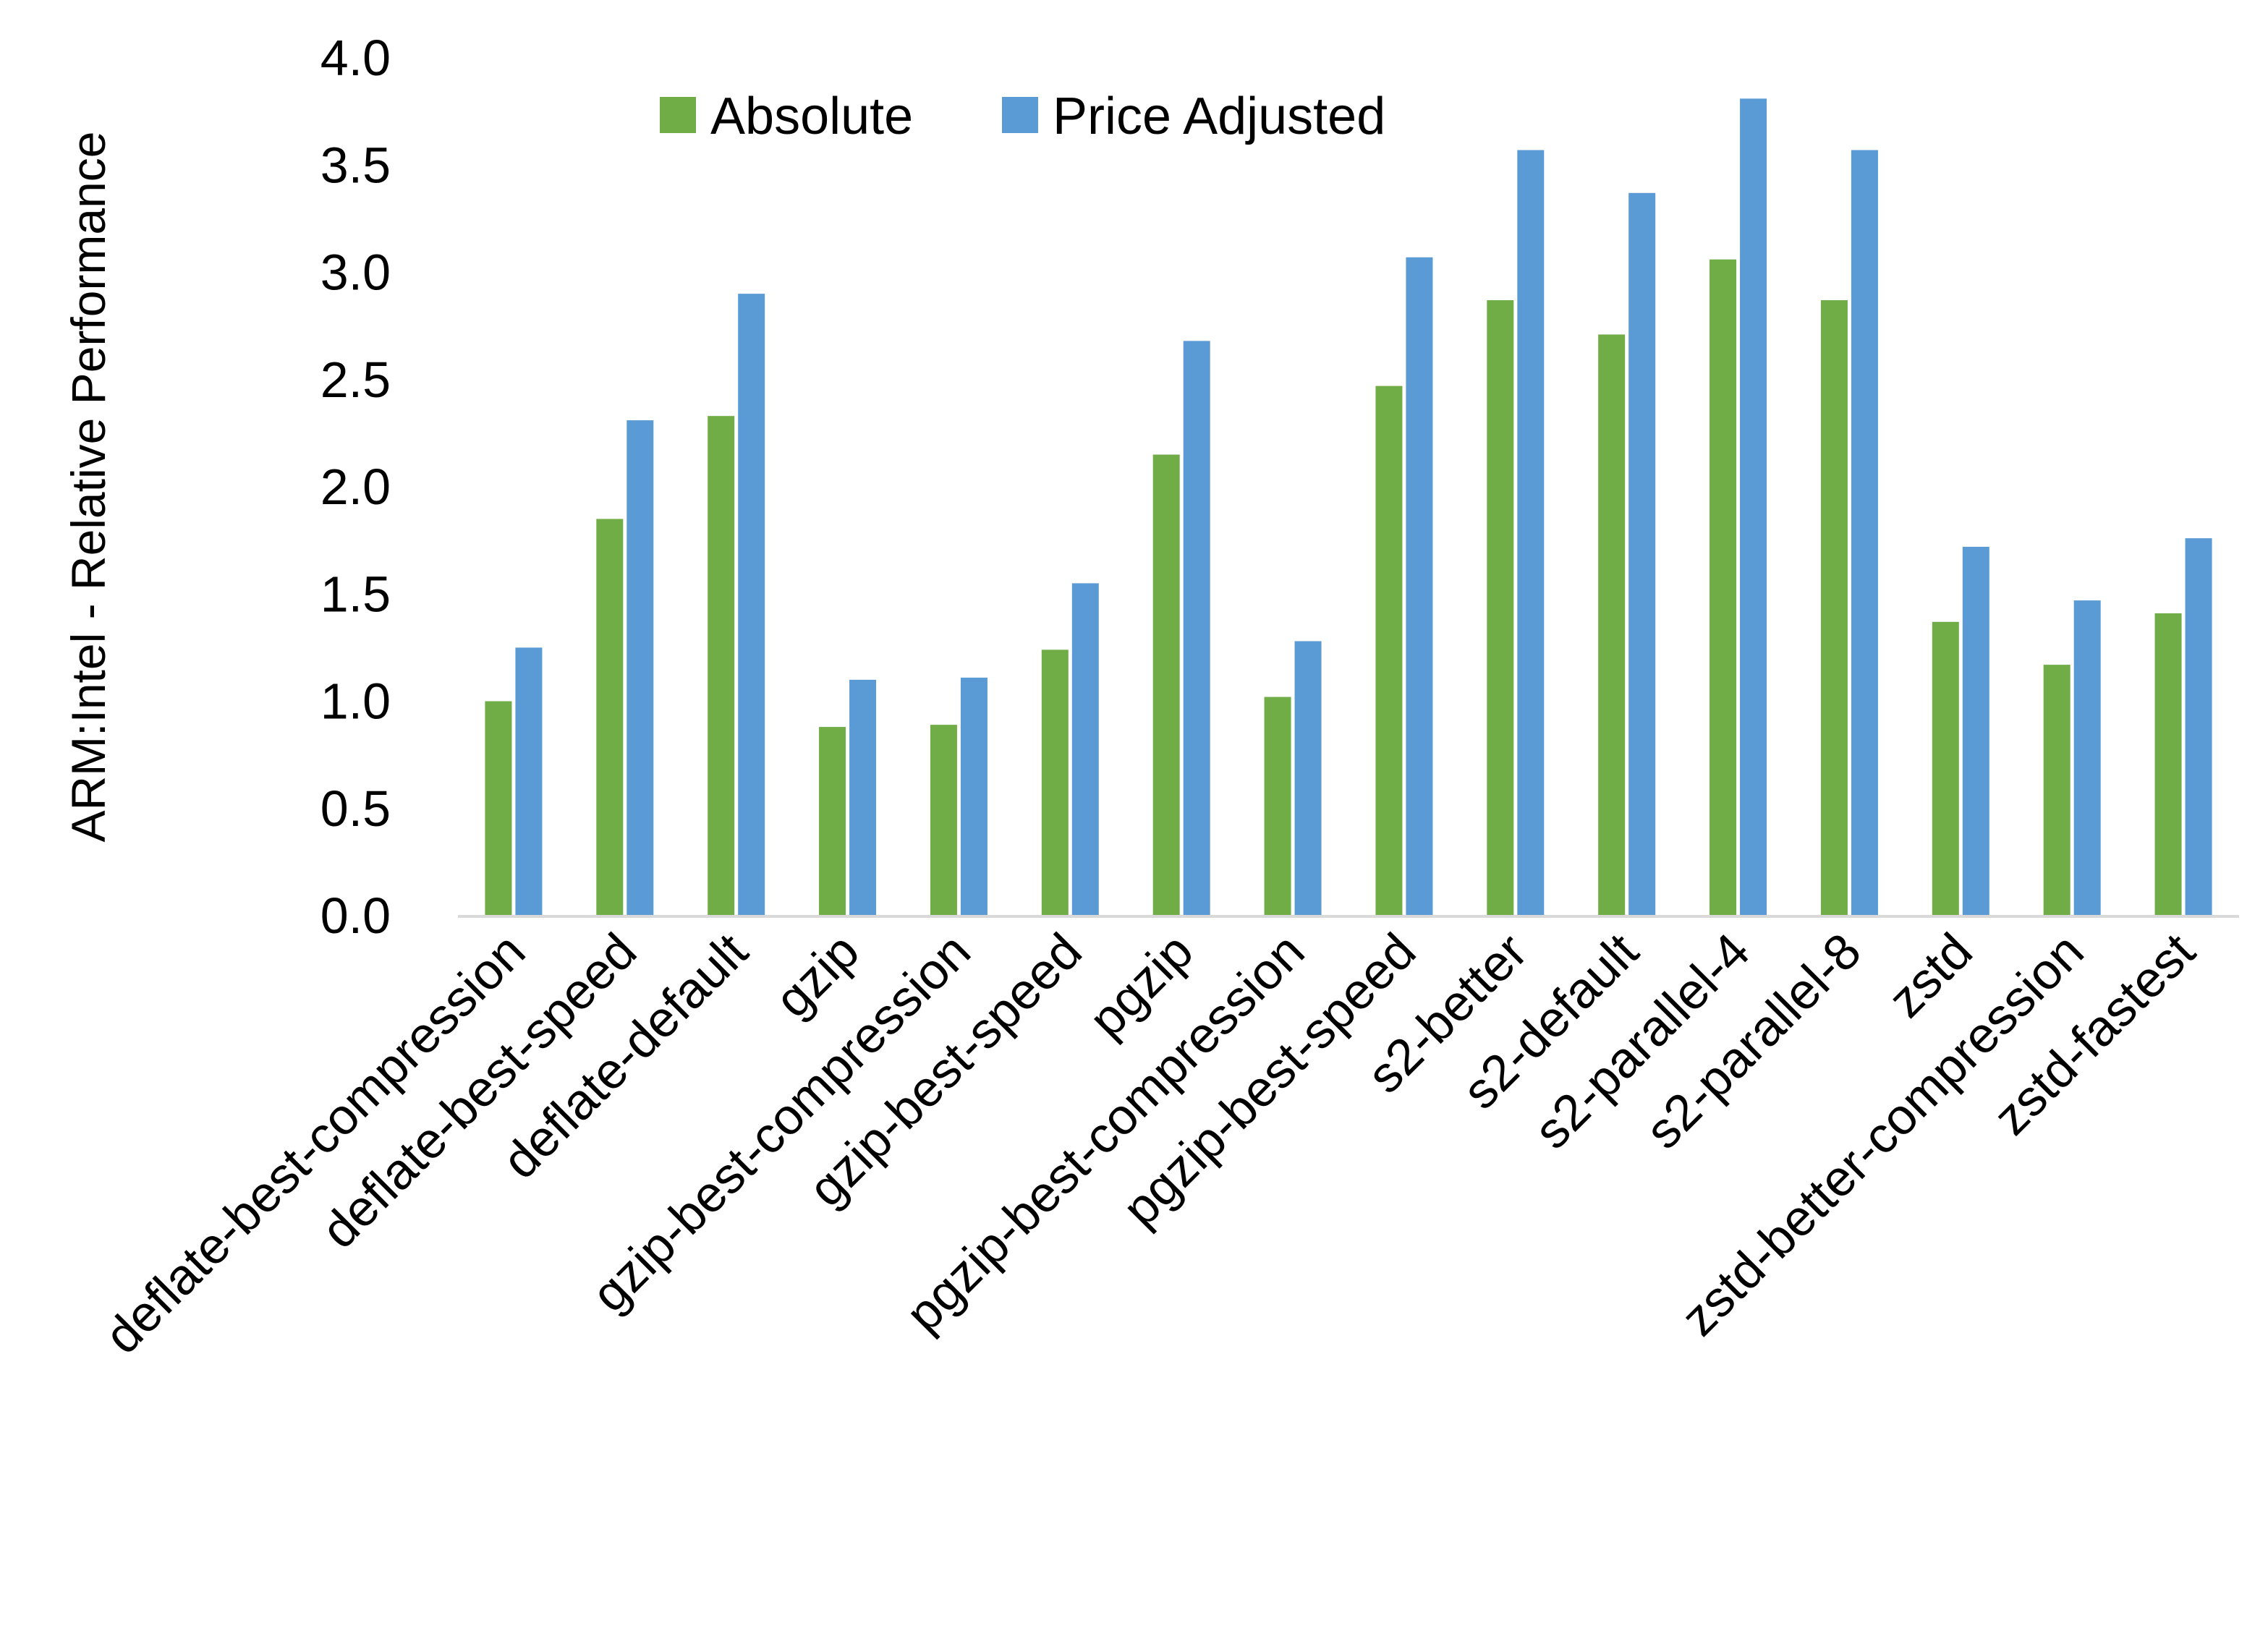 This screenshot has height=1644, width=2268. I want to click on y-axis-label: ARM:Intel - Relative Performance, so click(88, 486).